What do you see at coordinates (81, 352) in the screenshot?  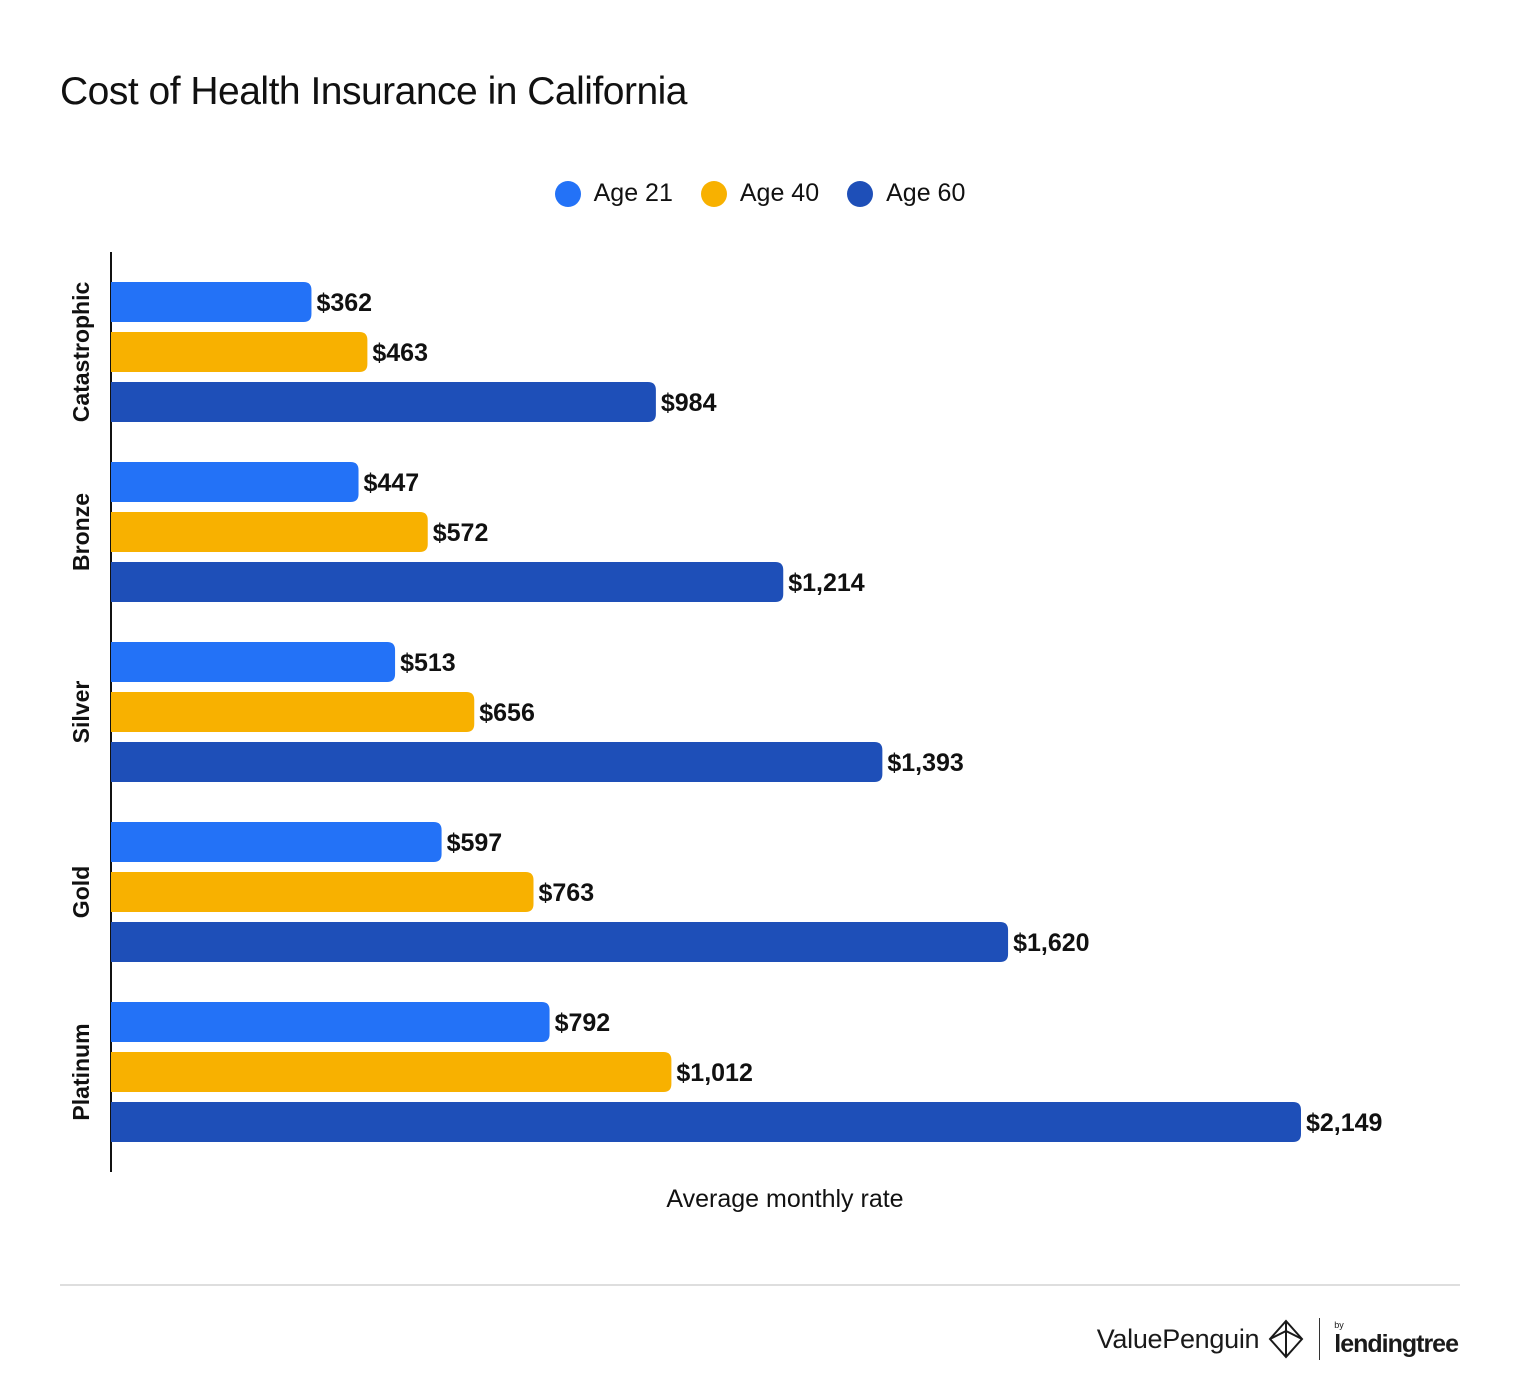 I see `category-label: Catastrophic` at bounding box center [81, 352].